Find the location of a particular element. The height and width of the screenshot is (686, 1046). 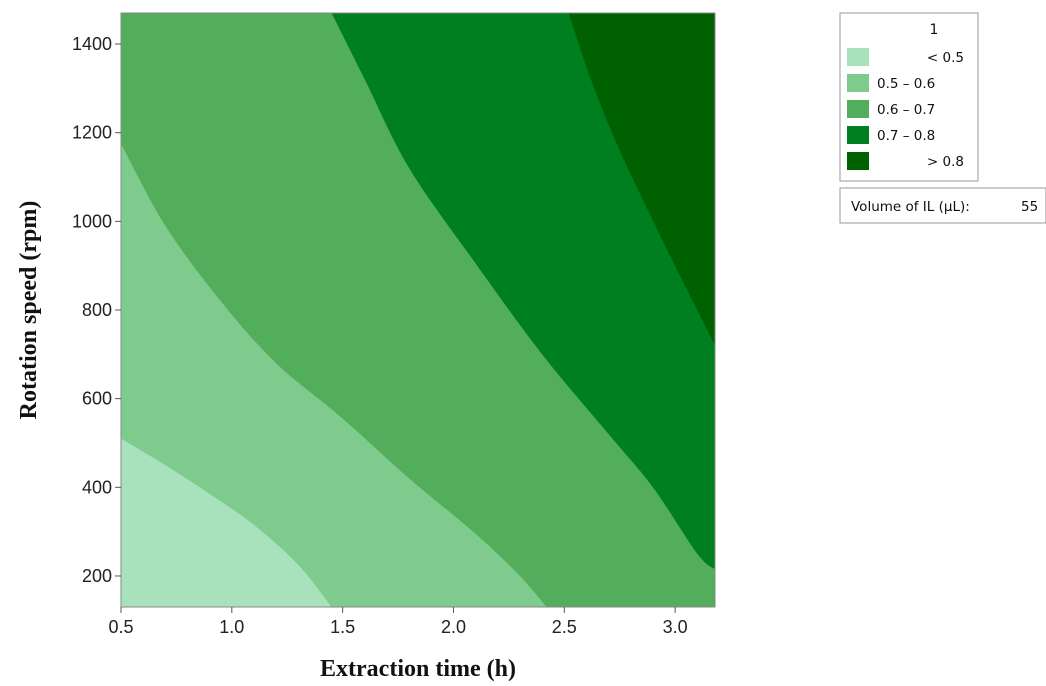

x-axis: 0.5 1.0 1.5 2.0 2.5 3.0 is located at coordinates (398, 622).